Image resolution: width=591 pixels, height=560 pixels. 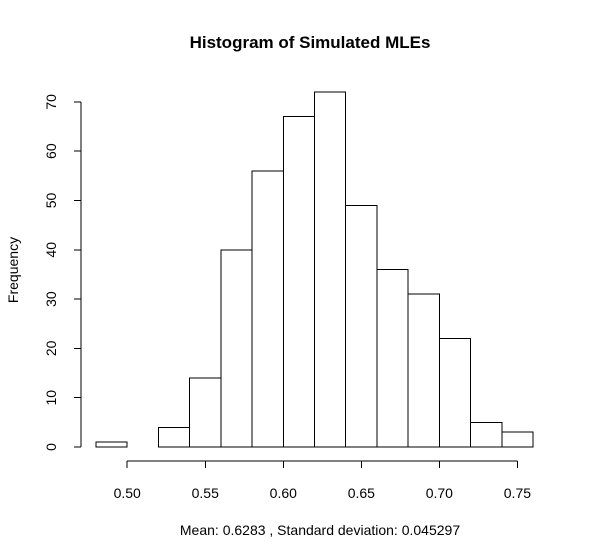 What do you see at coordinates (51, 299) in the screenshot?
I see `y-tick-label: 30` at bounding box center [51, 299].